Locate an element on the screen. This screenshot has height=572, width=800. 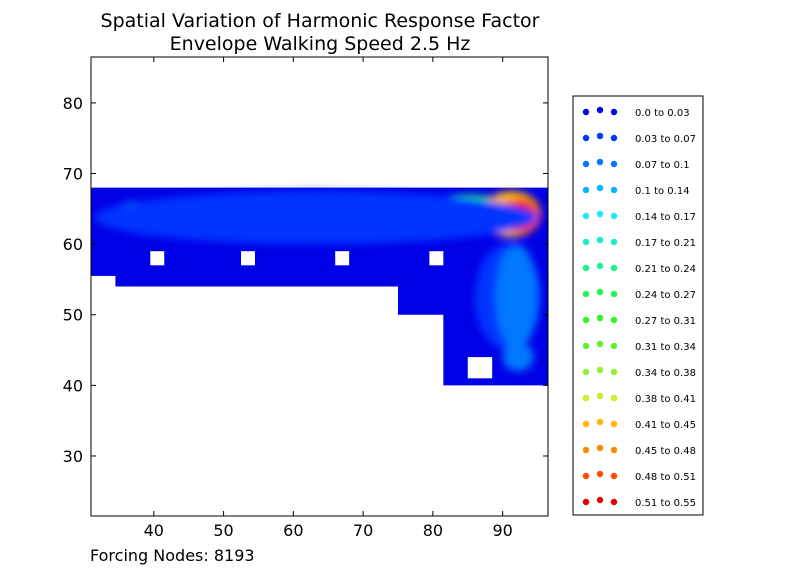
x-tick-label: 70 is located at coordinates (363, 530).